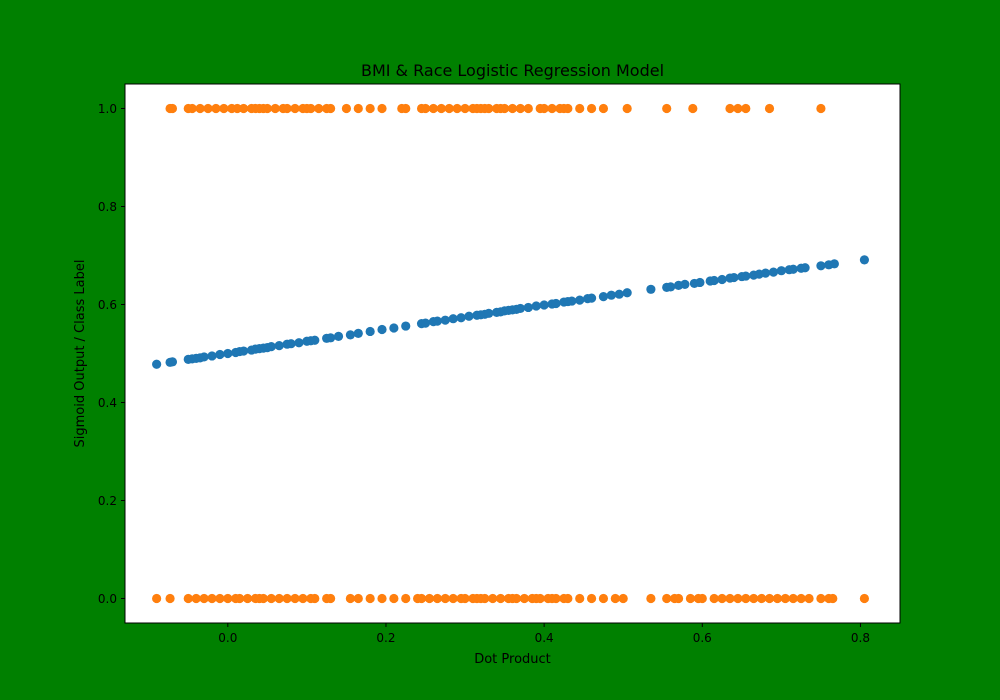 The width and height of the screenshot is (1000, 700). Describe the element at coordinates (702, 638) in the screenshot. I see `x-tick-label: 0.6` at that location.